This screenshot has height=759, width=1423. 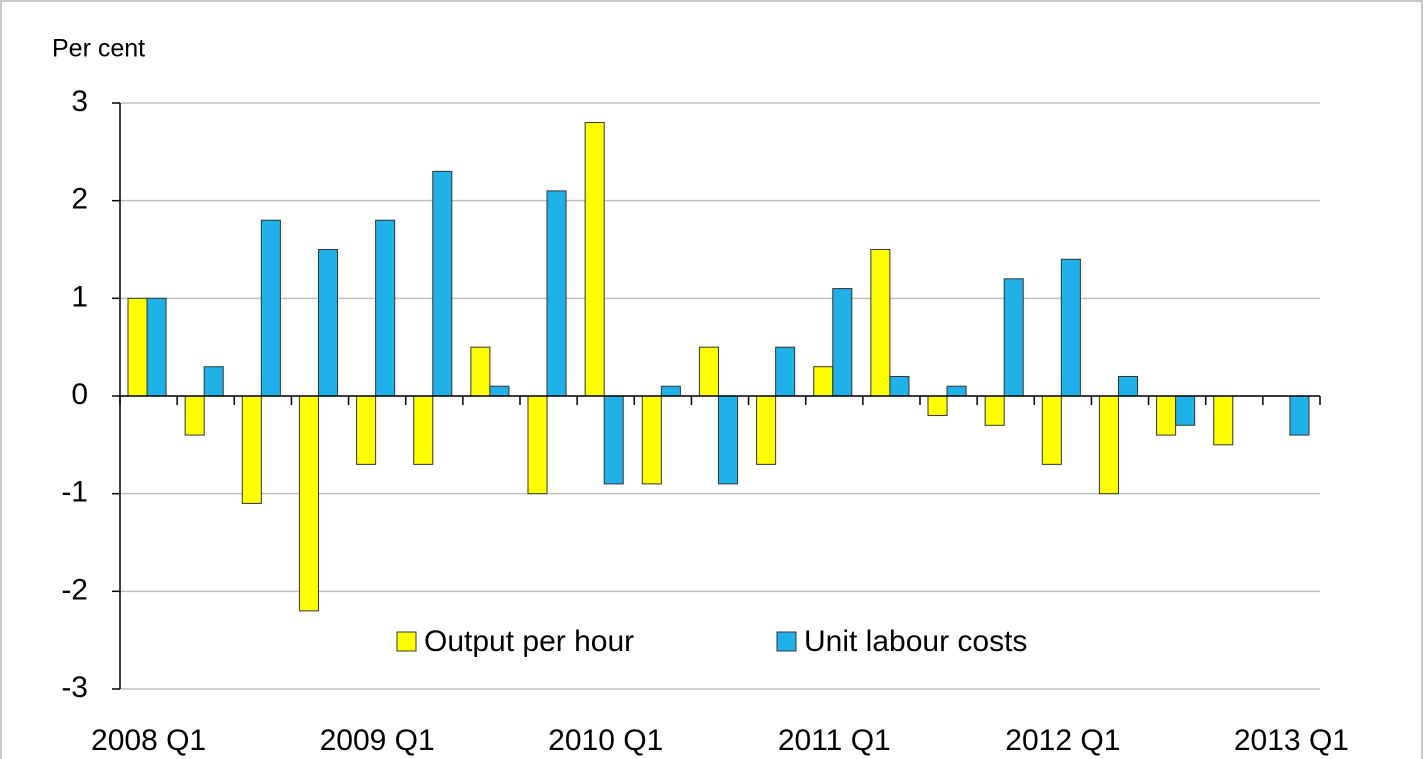 What do you see at coordinates (79, 101) in the screenshot?
I see `y-tick-label: 3` at bounding box center [79, 101].